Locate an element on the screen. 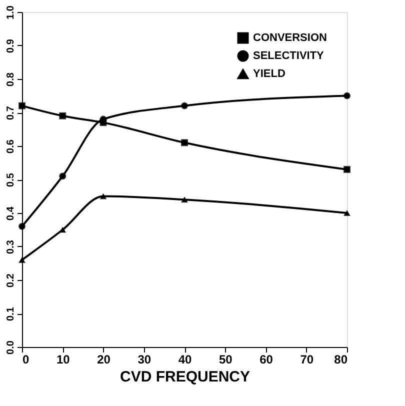 The image size is (405, 406). y-tick-label: 0.8 is located at coordinates (11, 79).